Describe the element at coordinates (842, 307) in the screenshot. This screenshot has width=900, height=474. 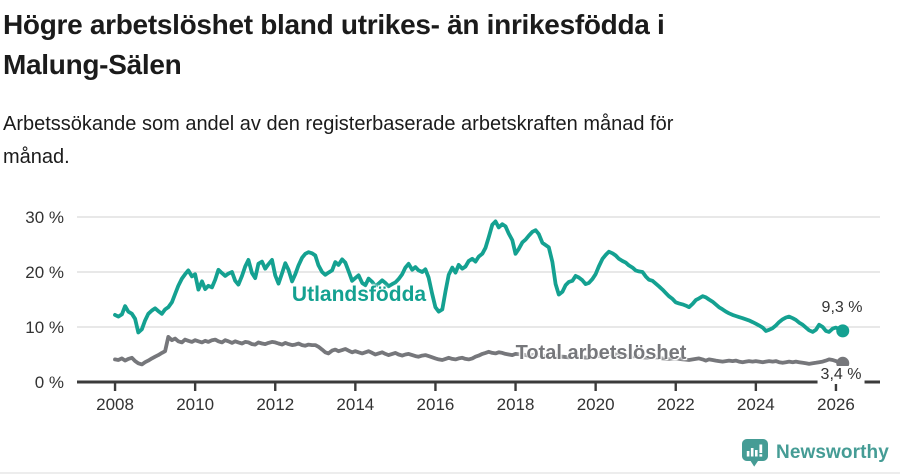
I see `end-value-utlandsfodda: 9,3 %` at that location.